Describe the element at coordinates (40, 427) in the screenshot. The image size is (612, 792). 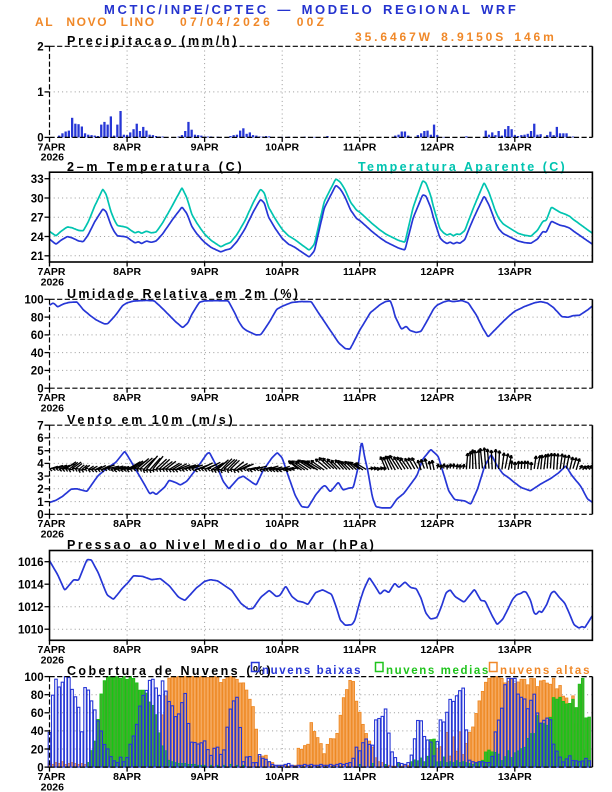
I see `svg-text: 7` at that location.